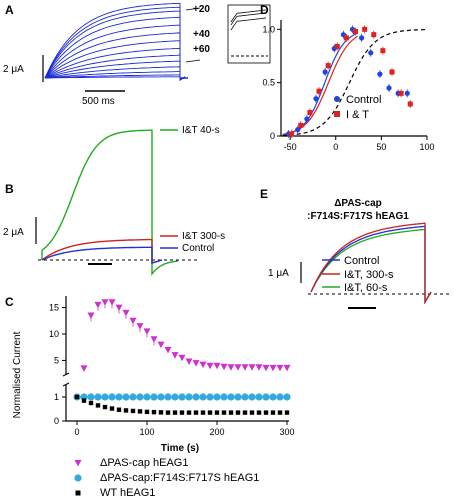 The height and width of the screenshot is (500, 454). What do you see at coordinates (144, 463) in the screenshot?
I see `legend-label: ΔPAS-cap hEAG1` at bounding box center [144, 463].